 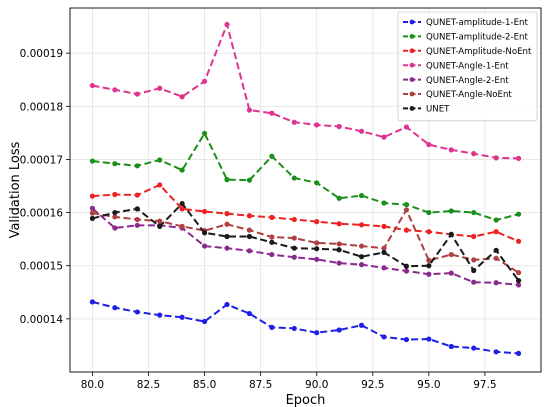 I want to click on legend-box, so click(x=467, y=66).